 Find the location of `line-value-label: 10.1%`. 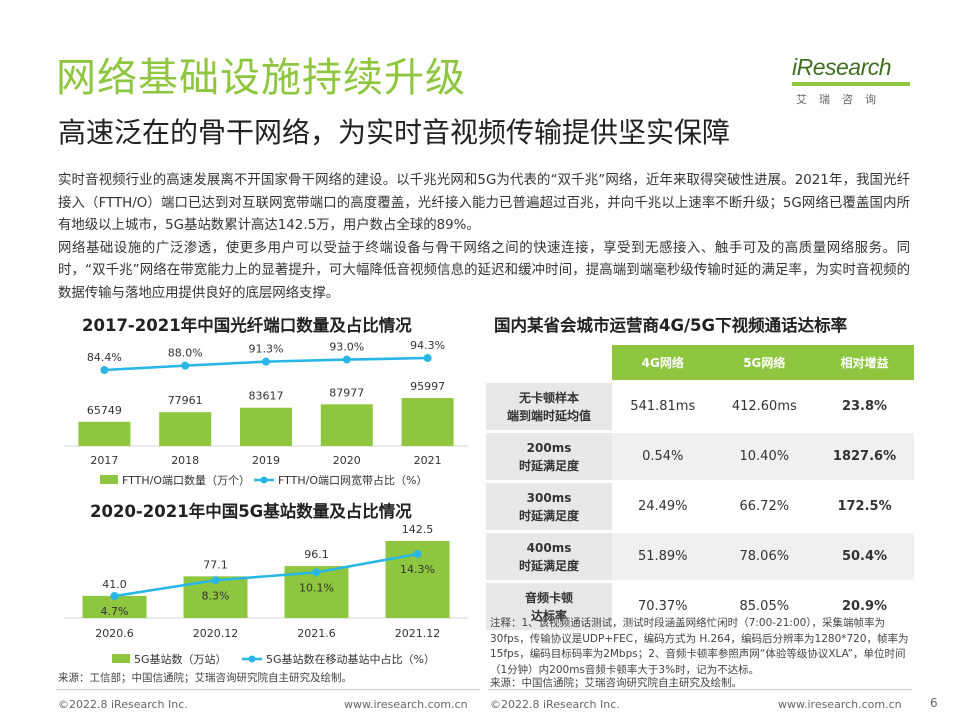

line-value-label: 10.1% is located at coordinates (316, 587).